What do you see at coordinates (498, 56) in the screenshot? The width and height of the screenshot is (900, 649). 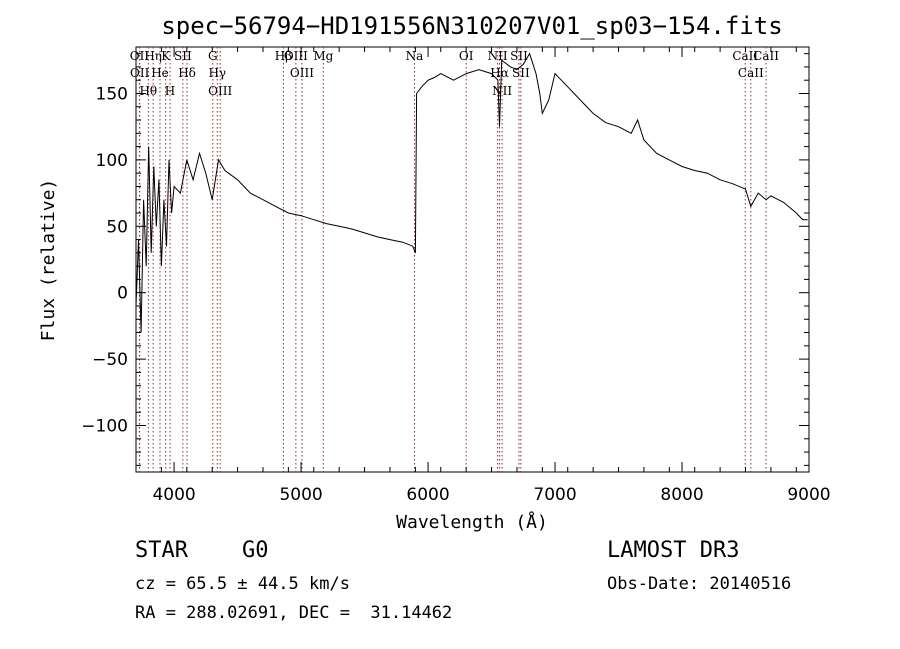 I see `line-label-18: NII` at bounding box center [498, 56].